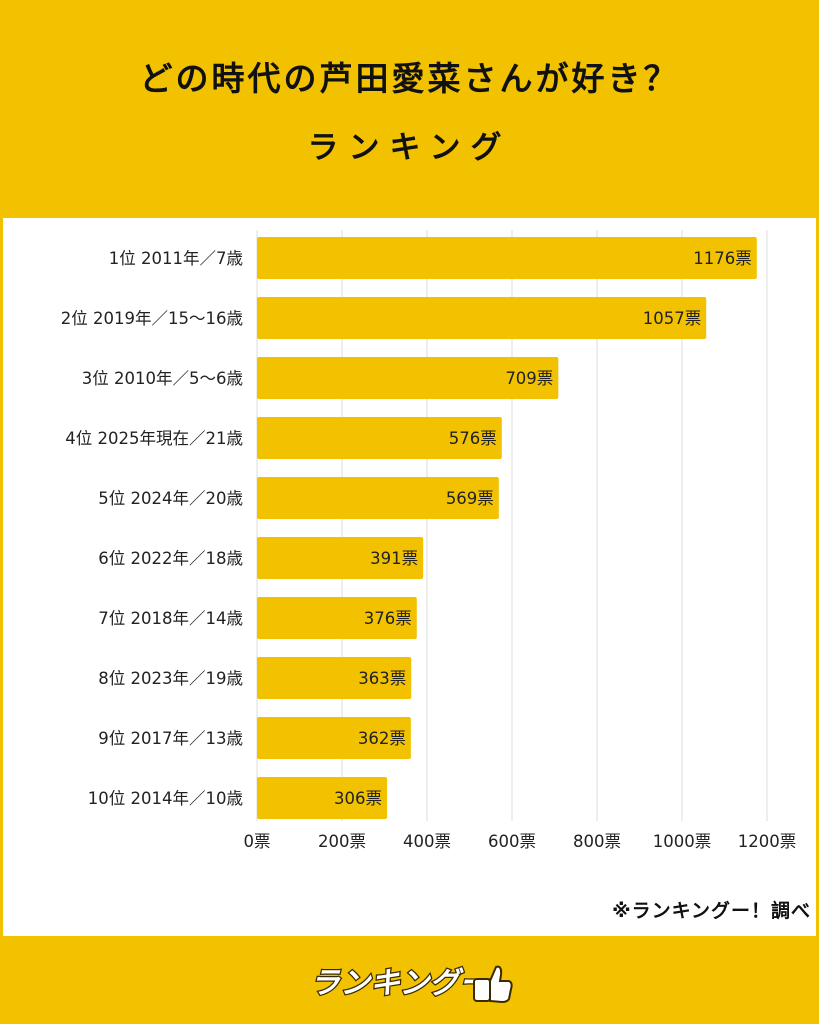 The width and height of the screenshot is (819, 1024). Describe the element at coordinates (672, 318) in the screenshot. I see `data-label: 1057票` at that location.